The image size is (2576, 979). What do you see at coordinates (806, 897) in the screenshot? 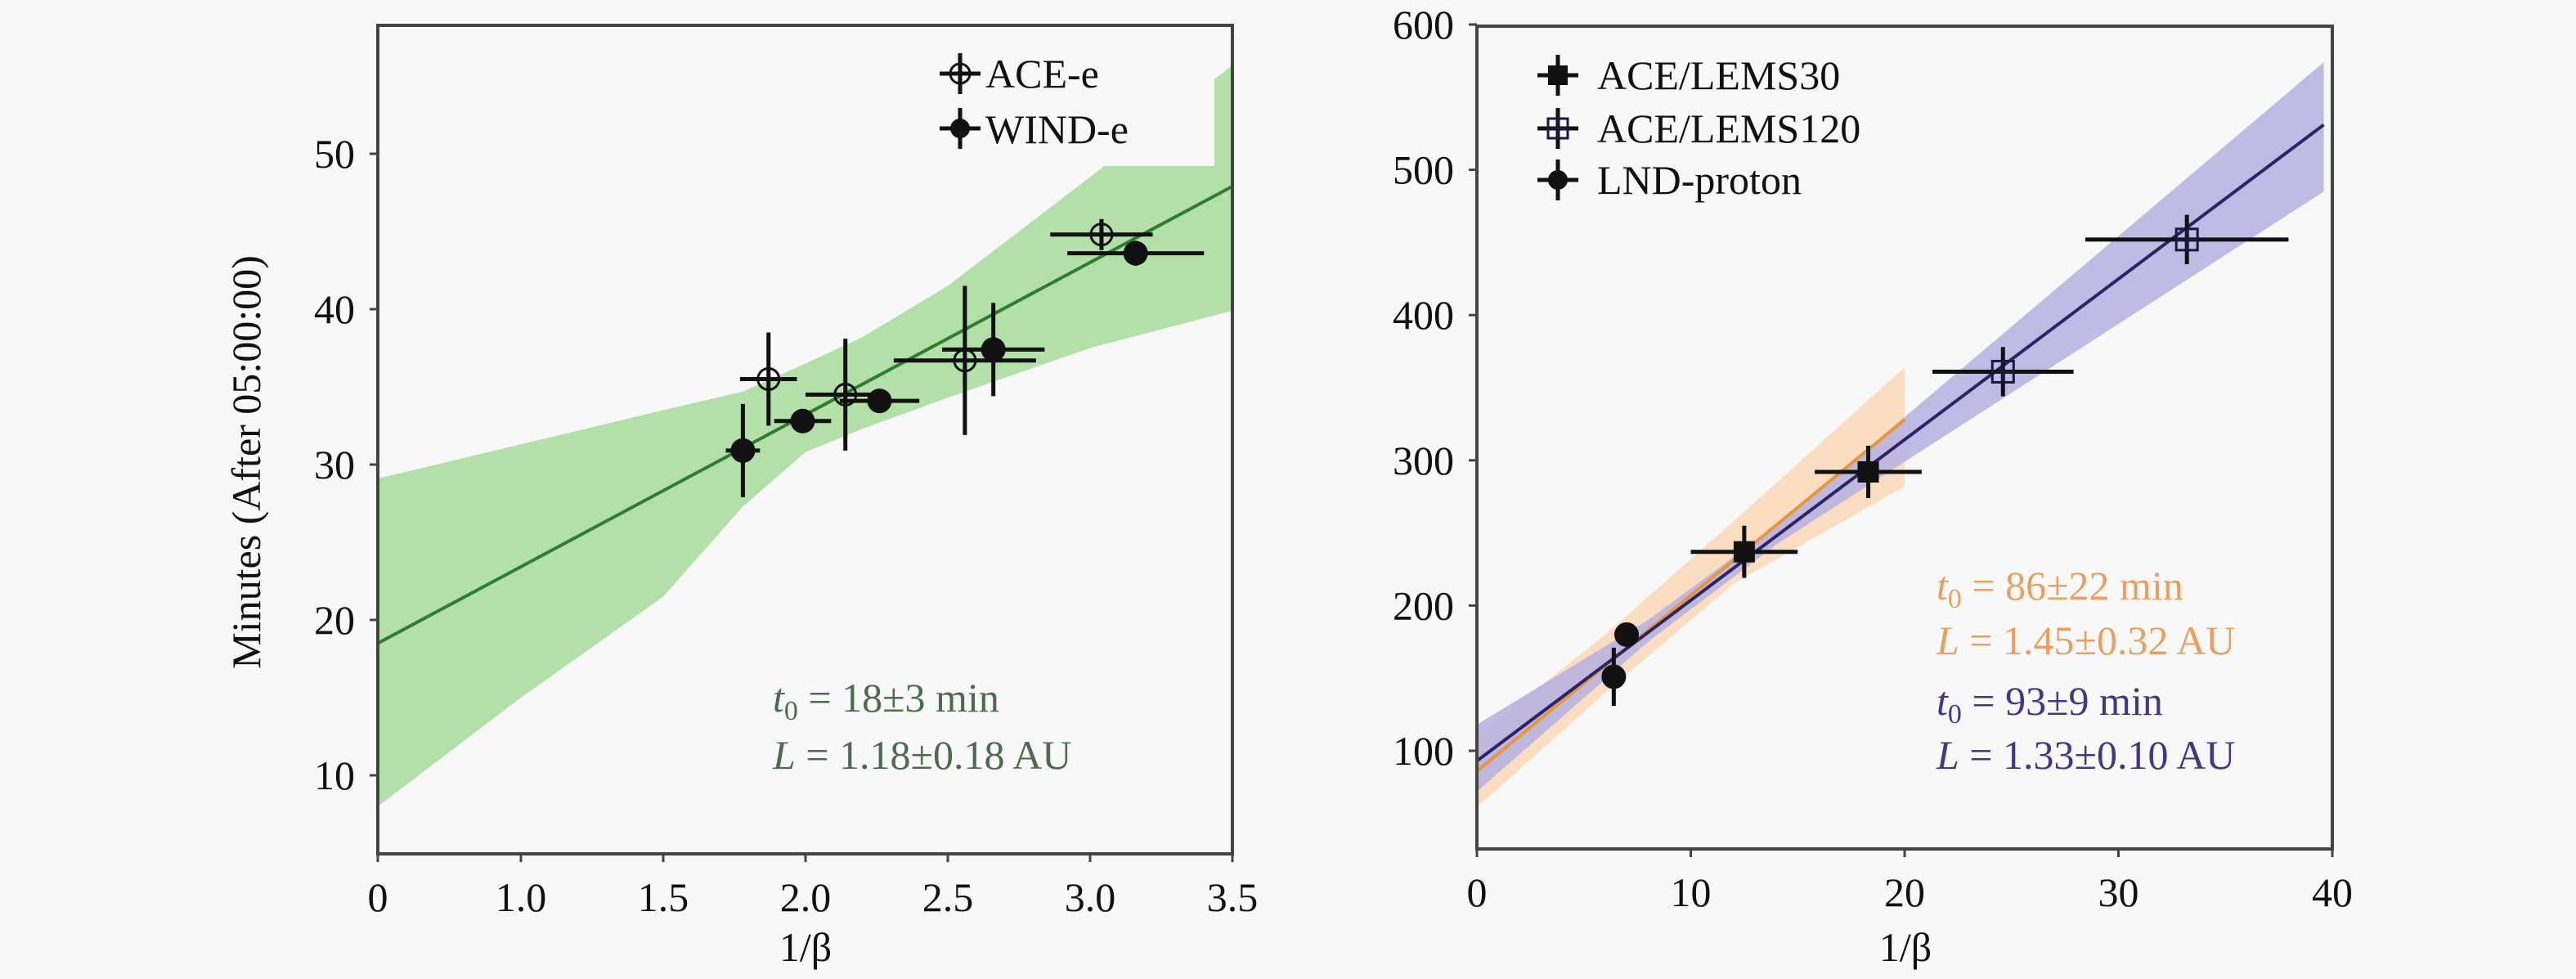
I see `x-tick-label: 2.0` at bounding box center [806, 897].